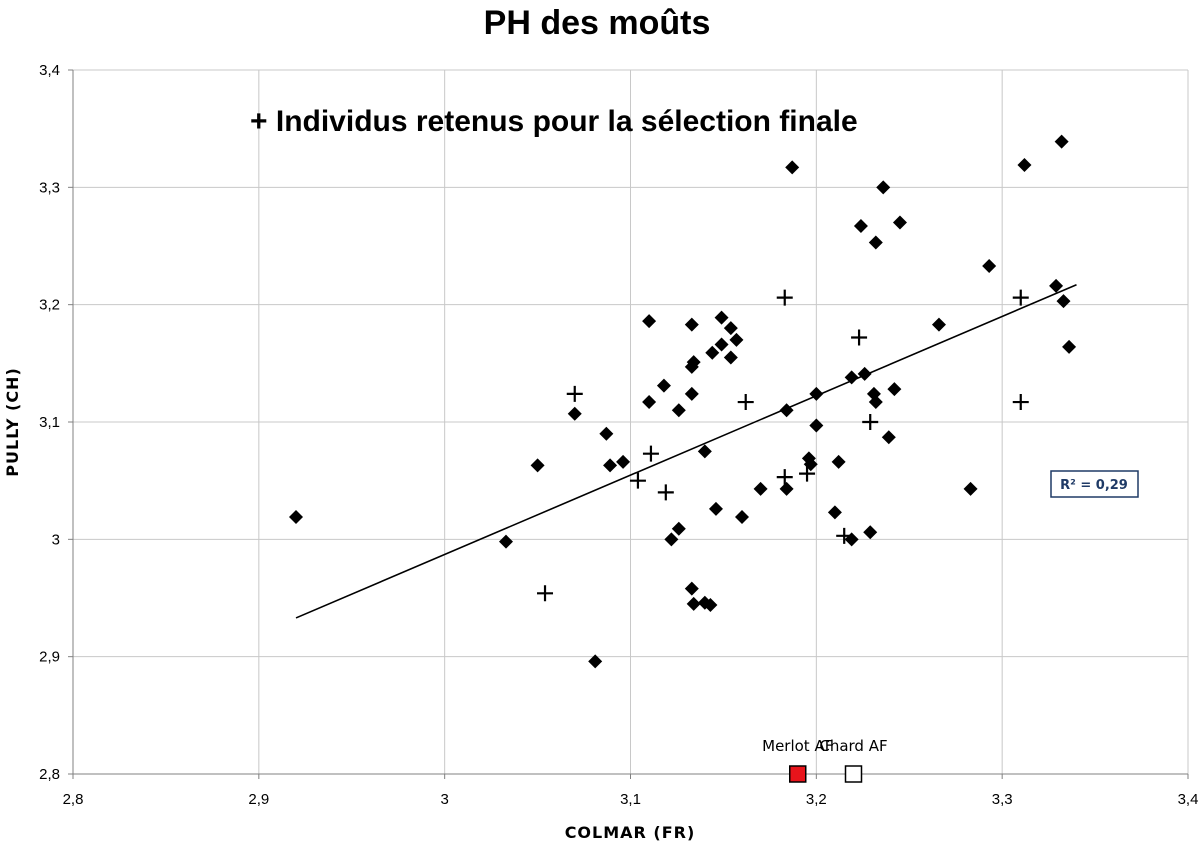  What do you see at coordinates (49, 70) in the screenshot?
I see `y-tick-label: 3,4` at bounding box center [49, 70].